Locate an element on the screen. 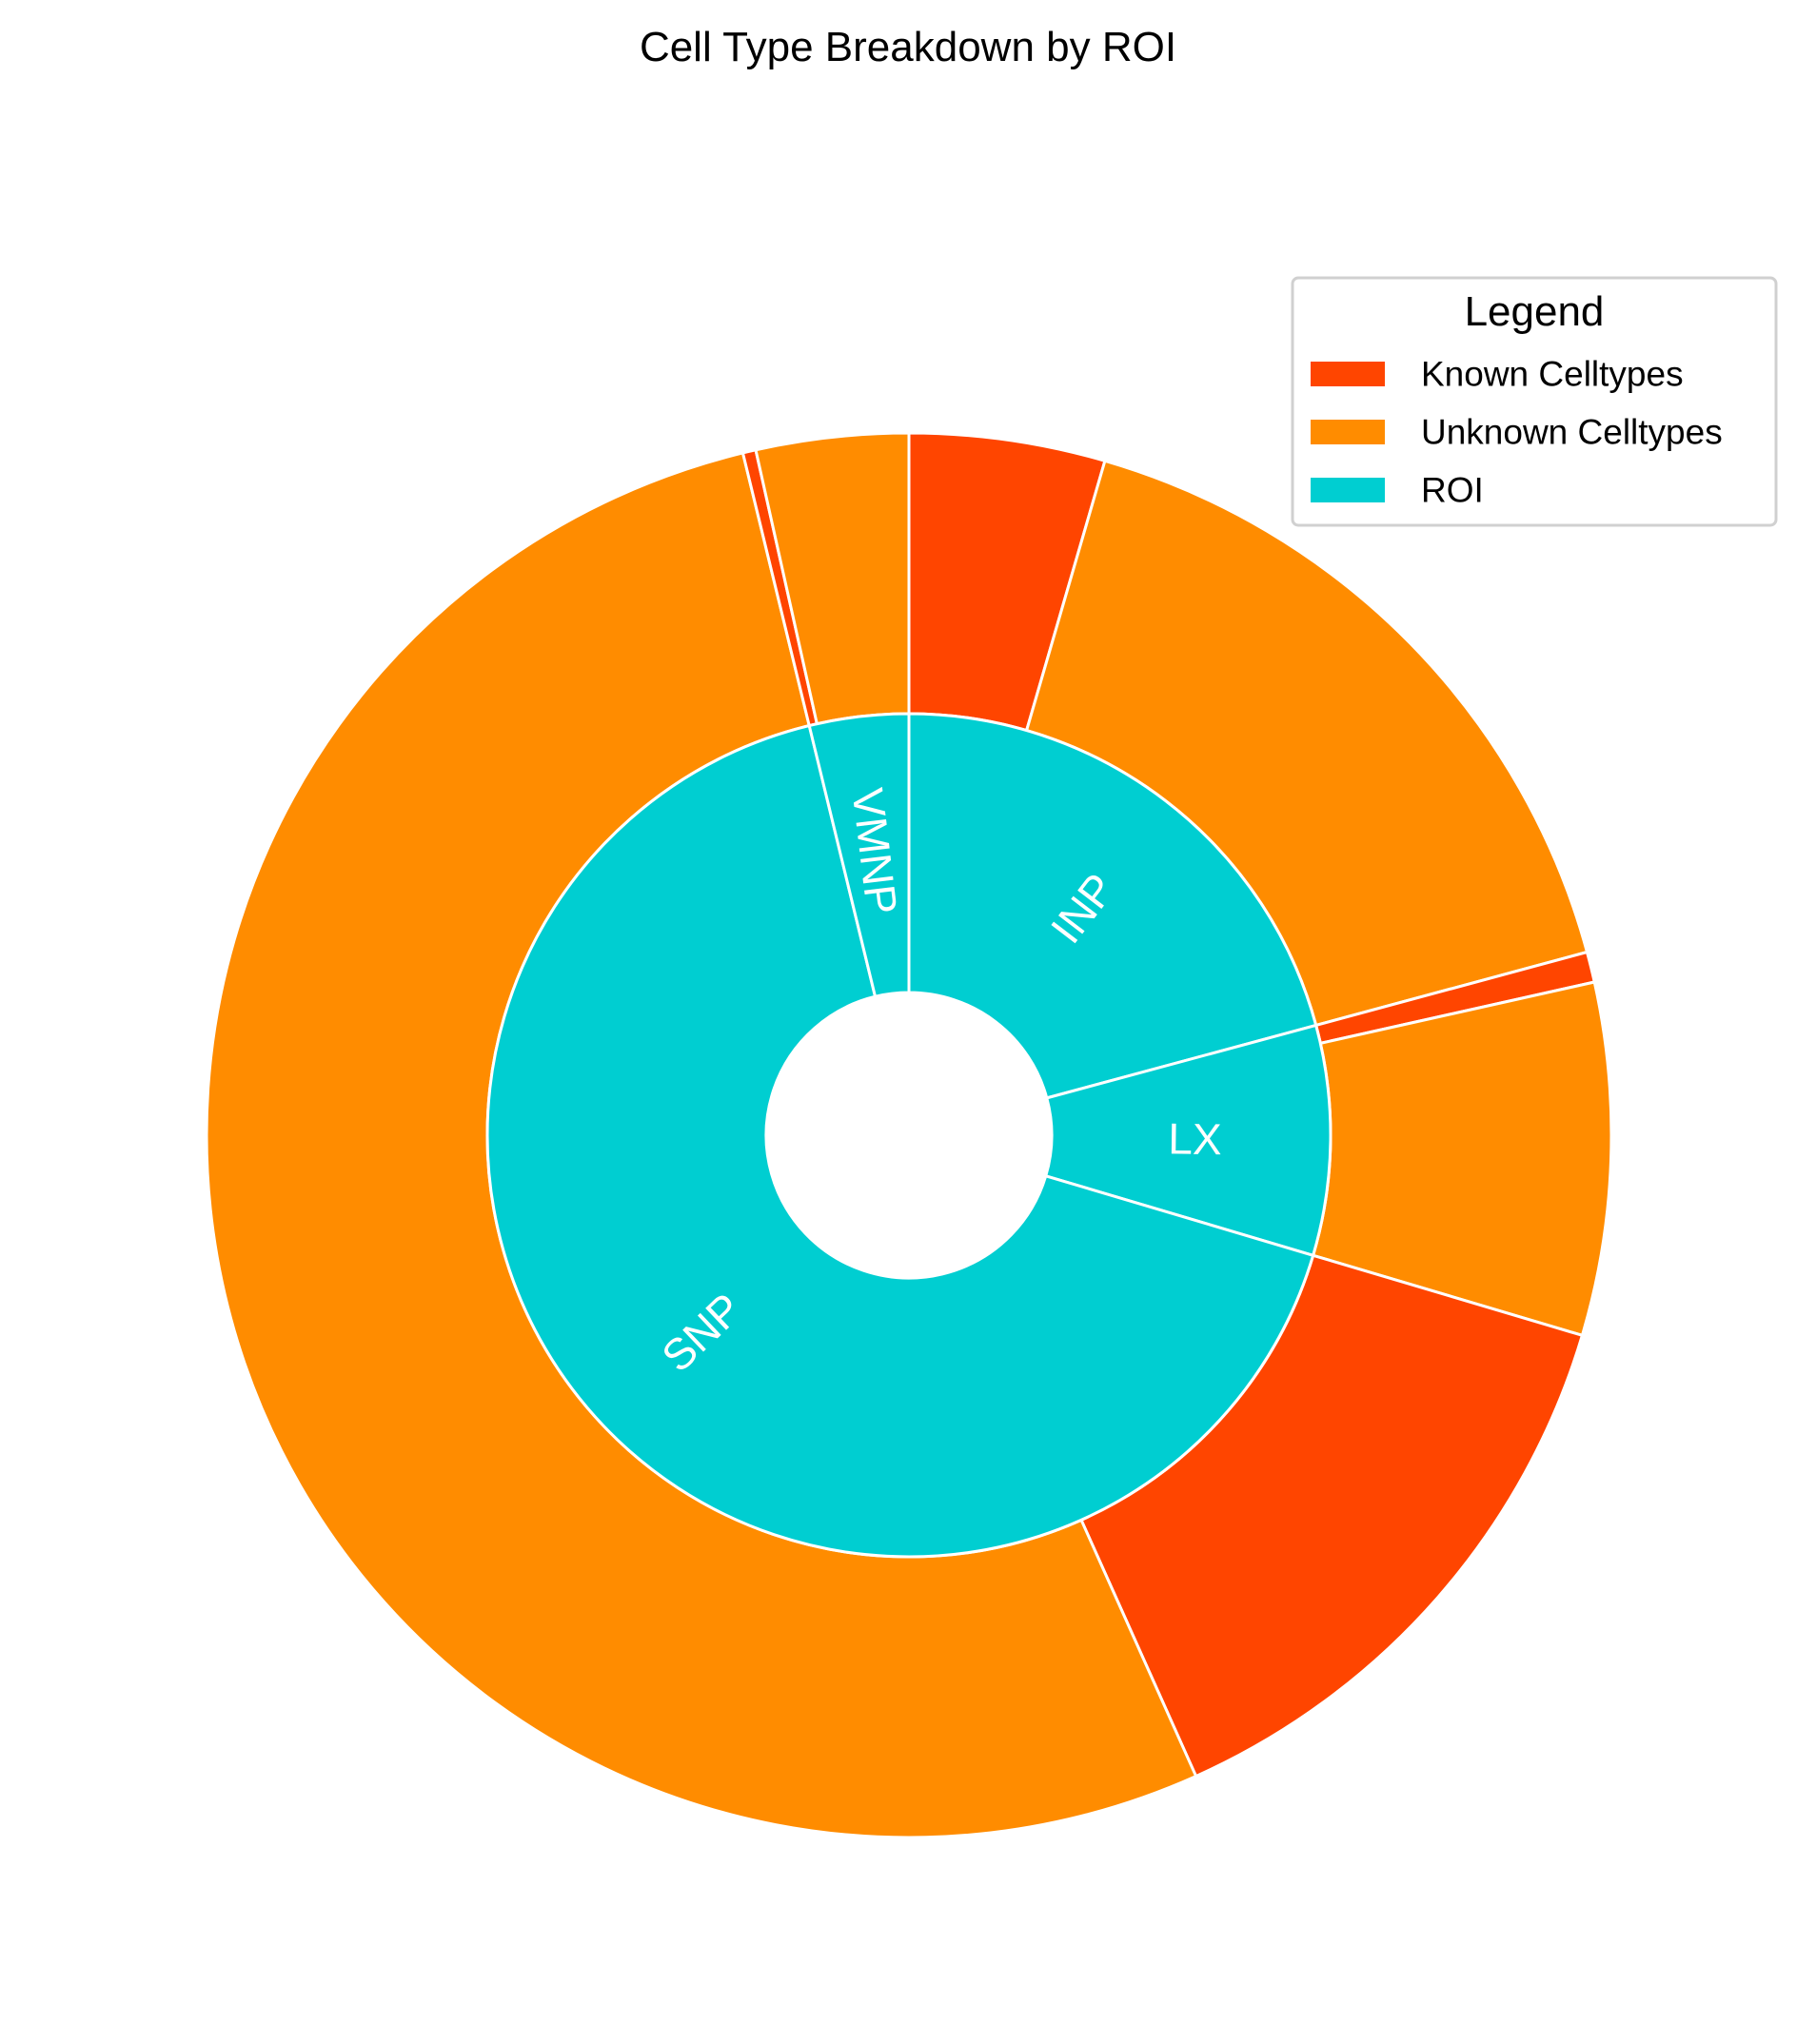  chart-title: Cell Type Breakdown by ROI is located at coordinates (908, 47).